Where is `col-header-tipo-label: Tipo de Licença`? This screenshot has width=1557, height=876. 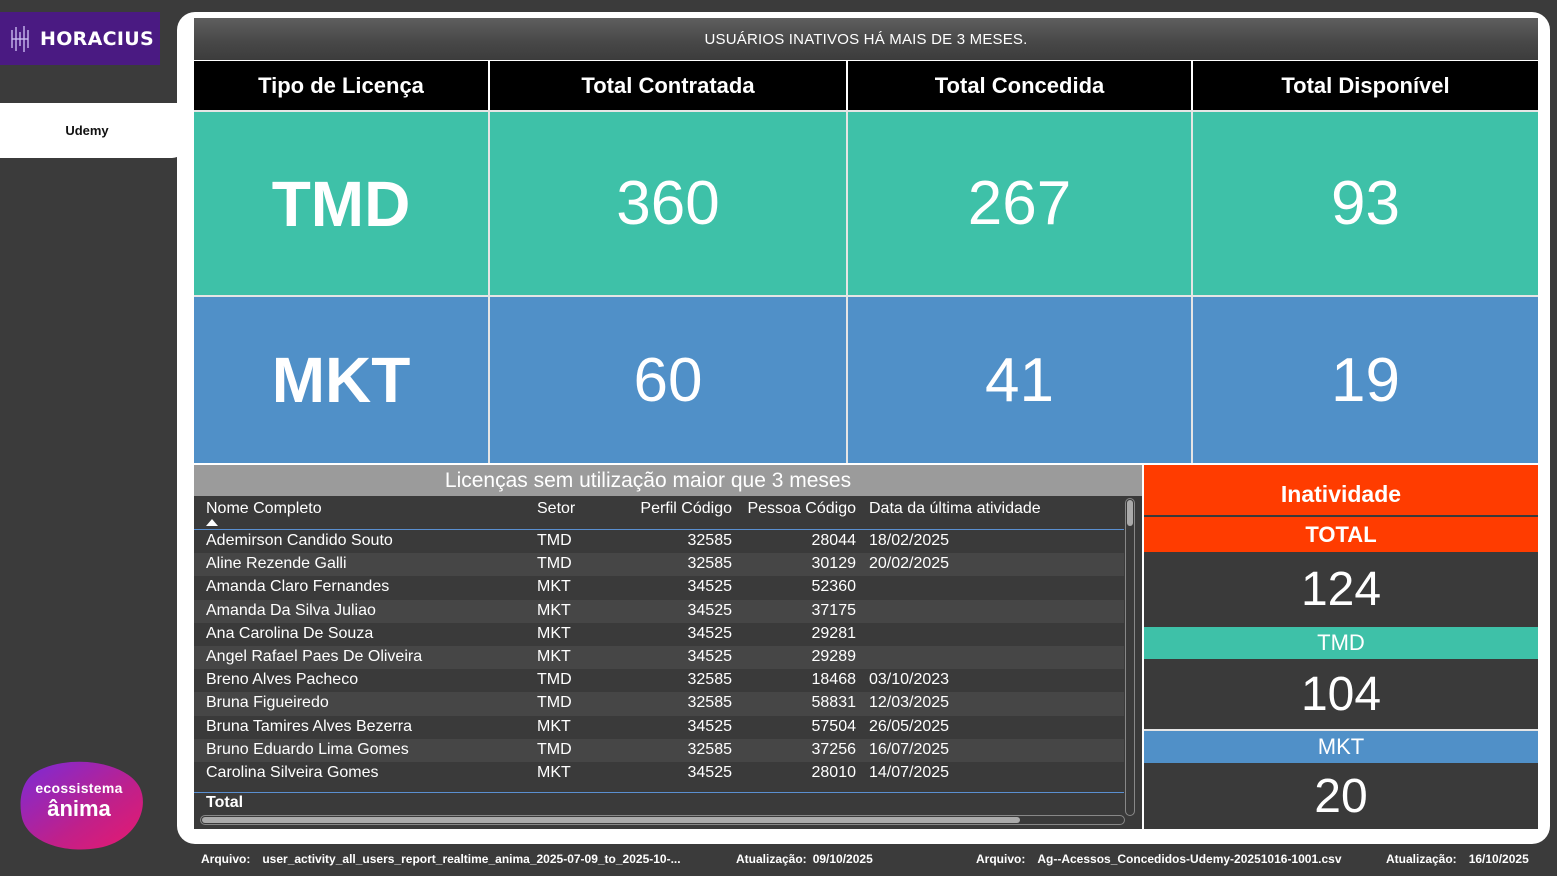 col-header-tipo-label: Tipo de Licença is located at coordinates (341, 85).